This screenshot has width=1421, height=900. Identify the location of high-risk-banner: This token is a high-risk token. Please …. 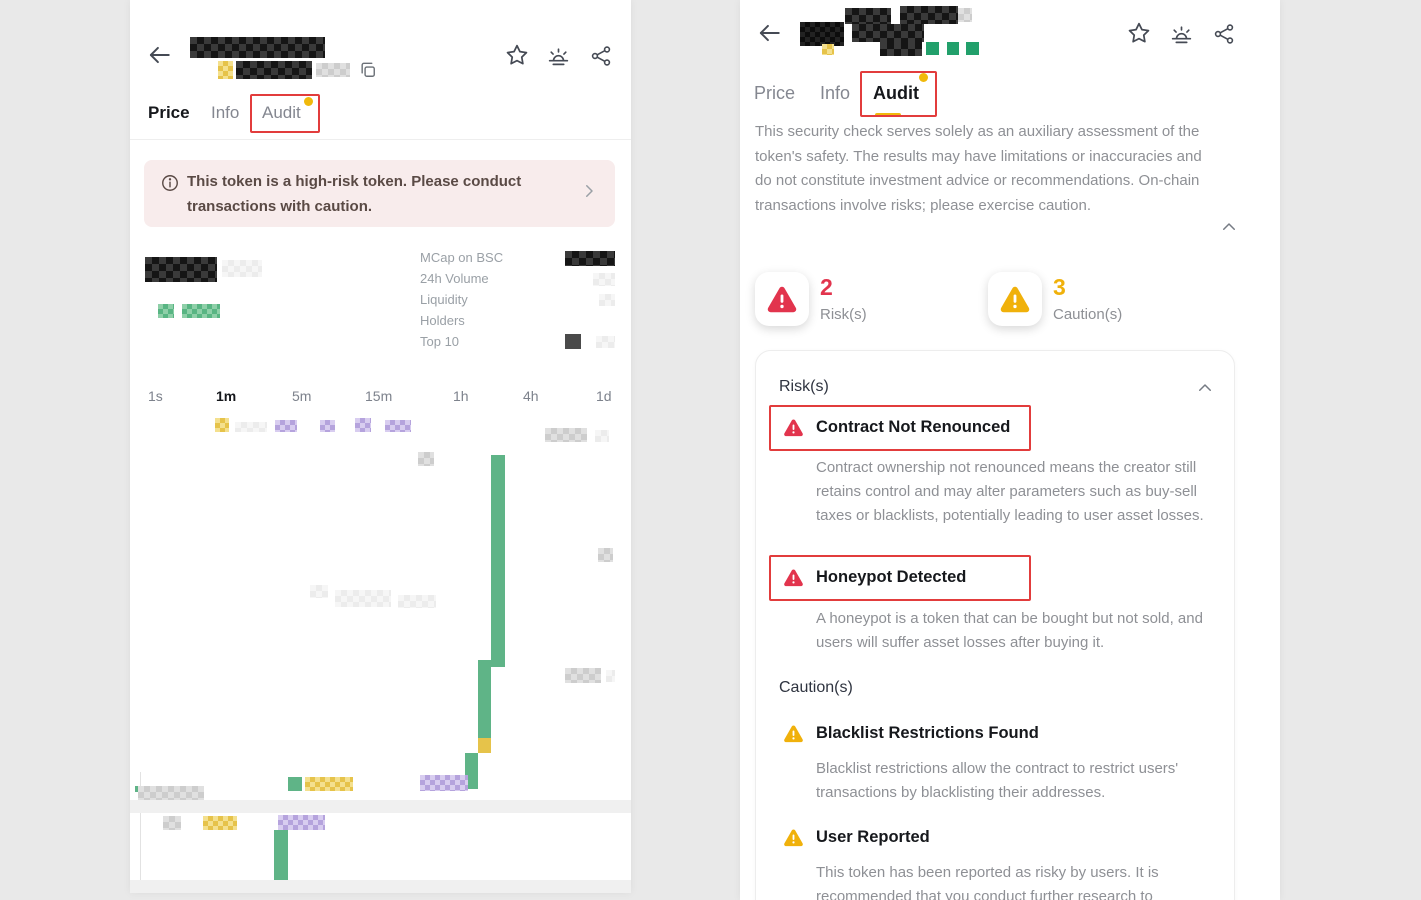
(379, 193).